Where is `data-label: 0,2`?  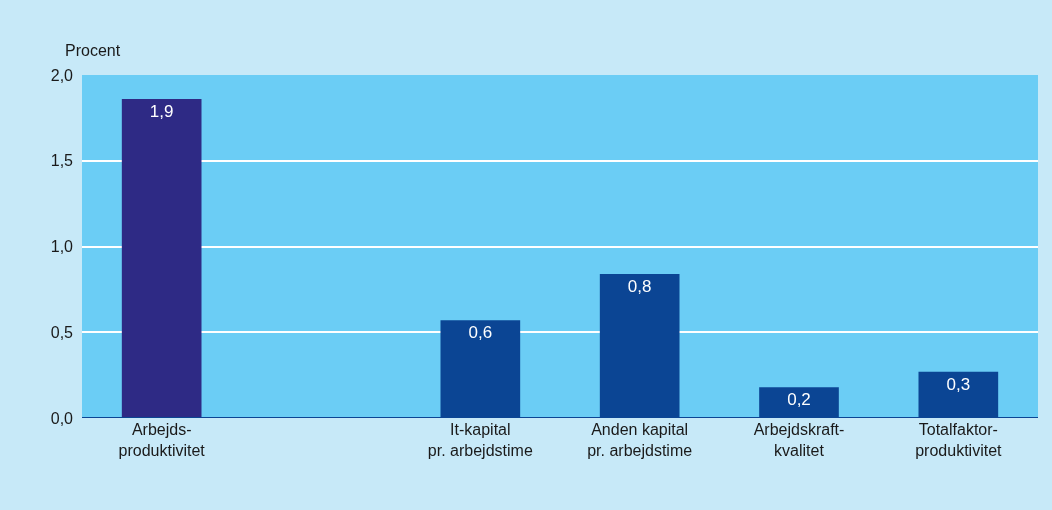
data-label: 0,2 is located at coordinates (799, 400).